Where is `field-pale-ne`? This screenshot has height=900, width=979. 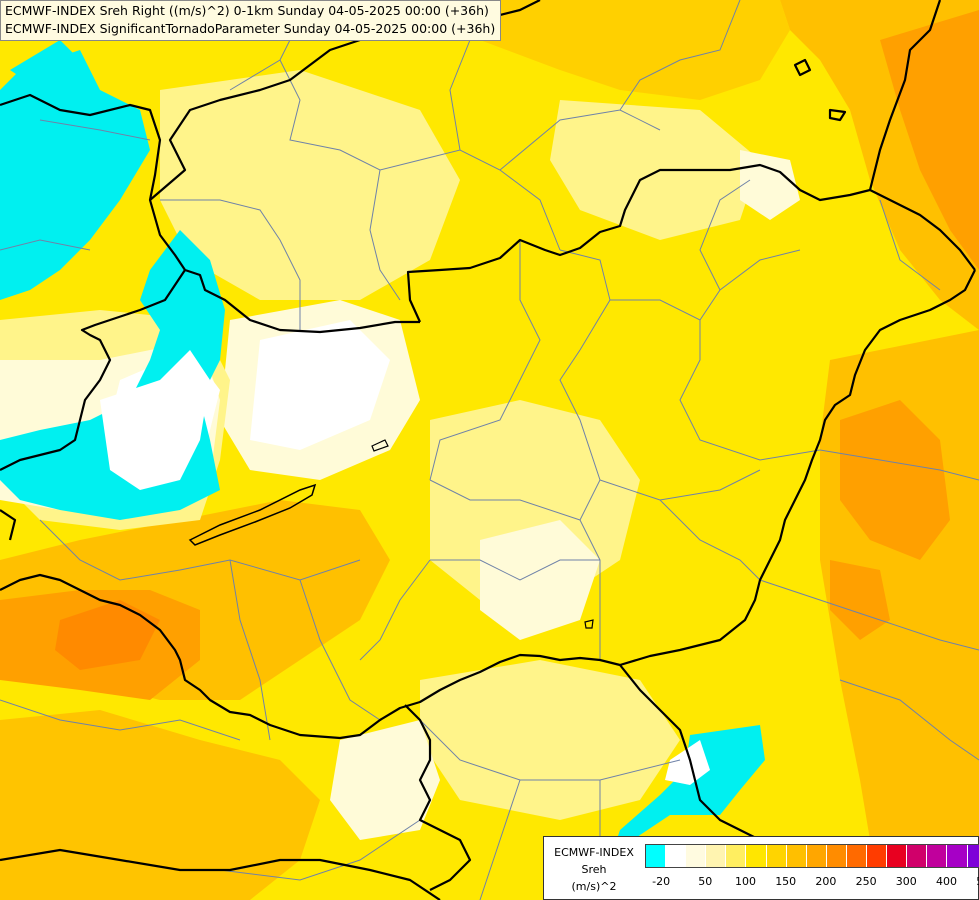
field-pale-ne is located at coordinates (770, 185).